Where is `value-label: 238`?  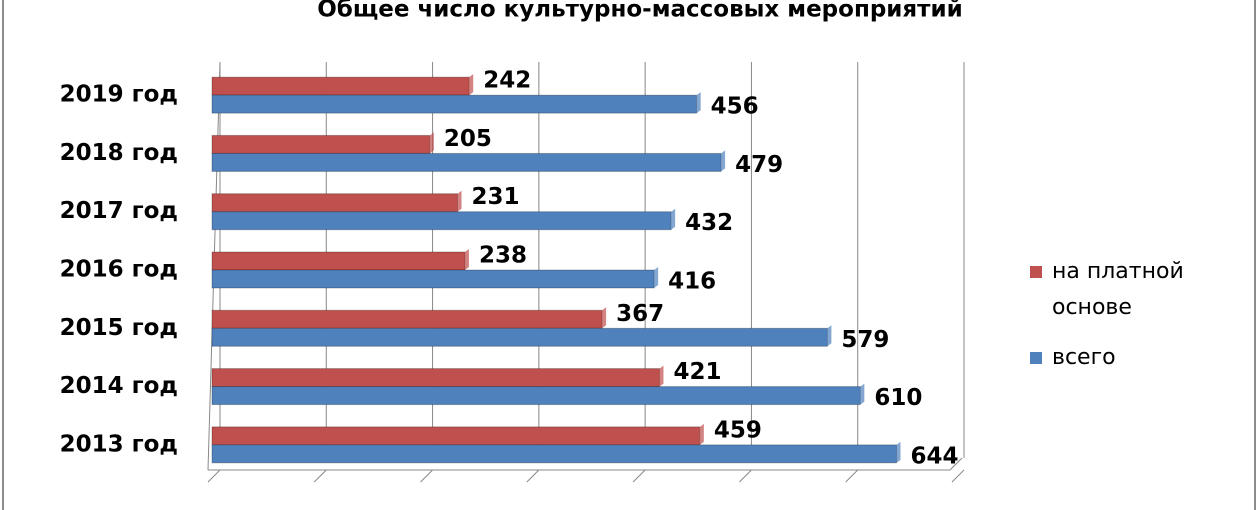
value-label: 238 is located at coordinates (503, 256).